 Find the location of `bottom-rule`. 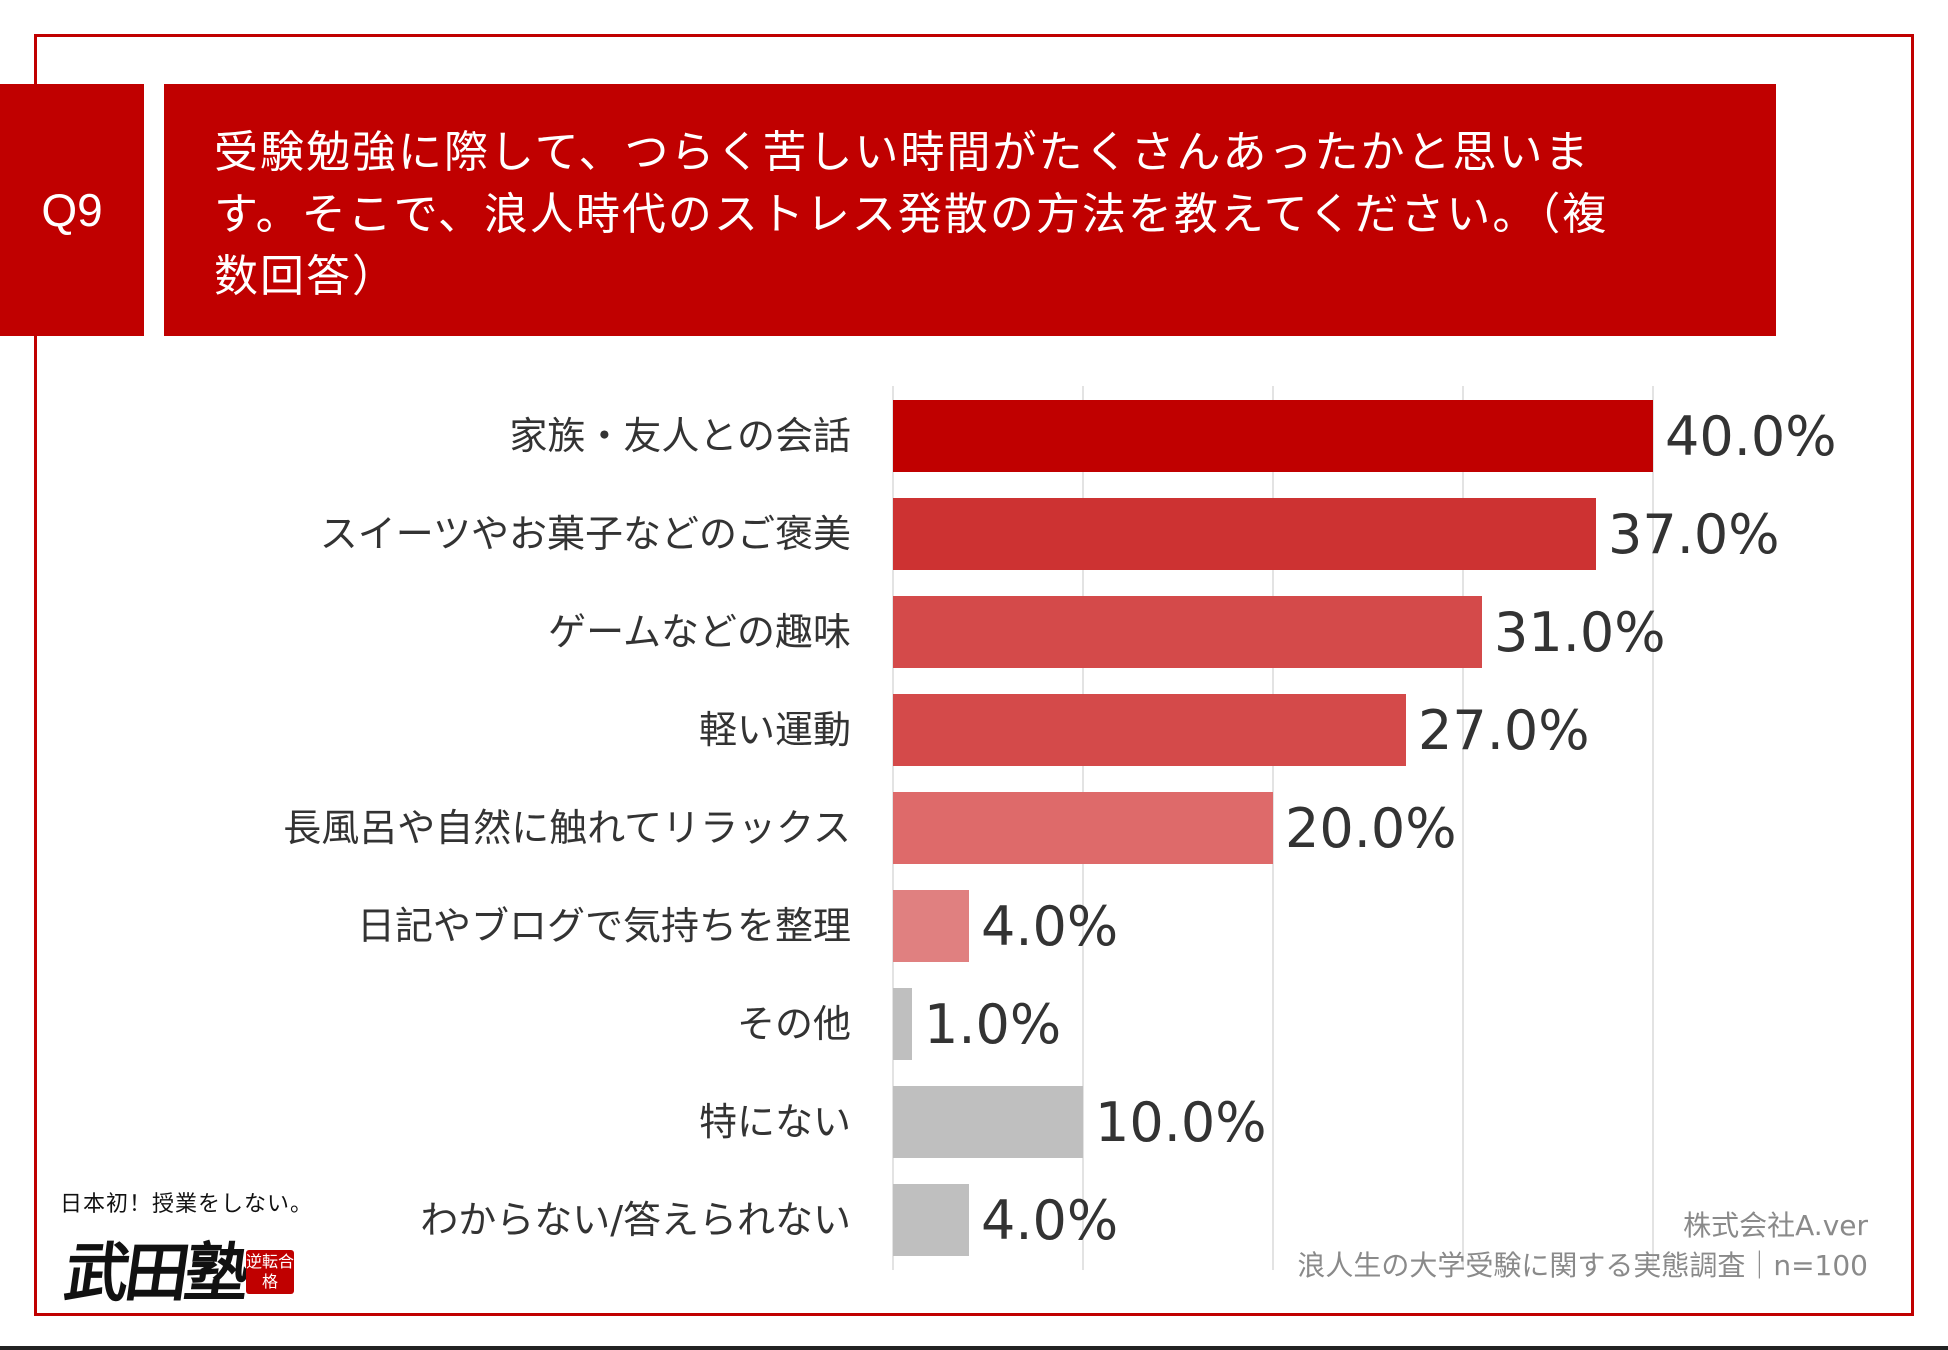

bottom-rule is located at coordinates (974, 1348).